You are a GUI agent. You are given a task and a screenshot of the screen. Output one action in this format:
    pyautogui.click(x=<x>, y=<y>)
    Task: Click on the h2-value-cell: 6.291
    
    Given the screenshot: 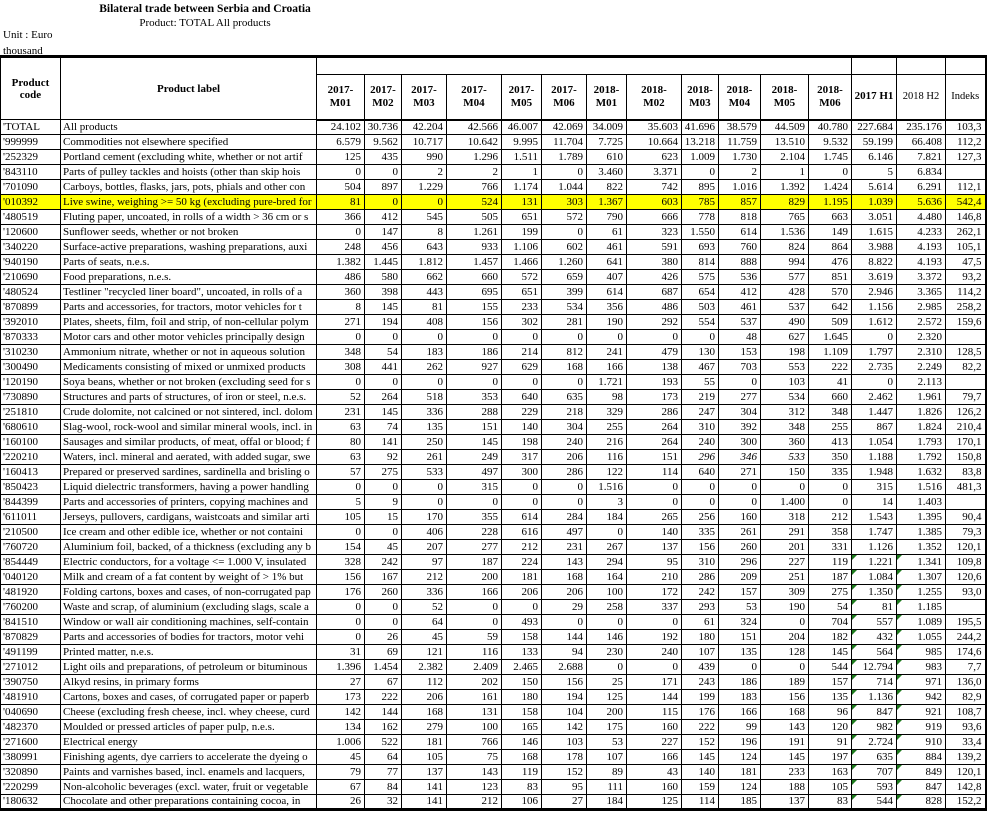 What is the action you would take?
    pyautogui.click(x=921, y=187)
    